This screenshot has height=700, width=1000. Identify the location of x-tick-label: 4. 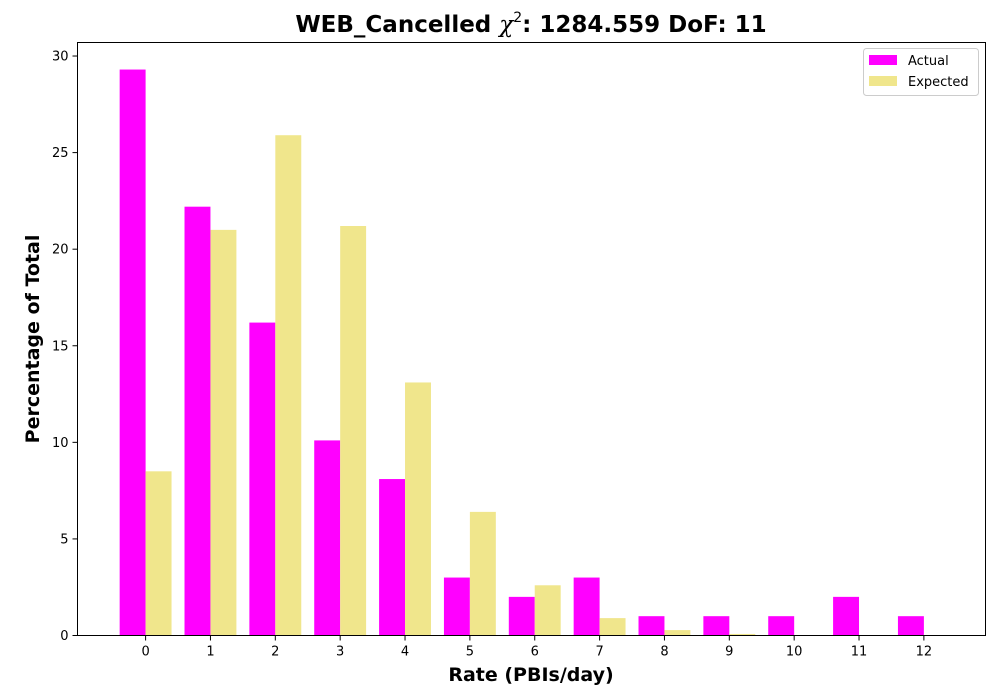
(405, 652).